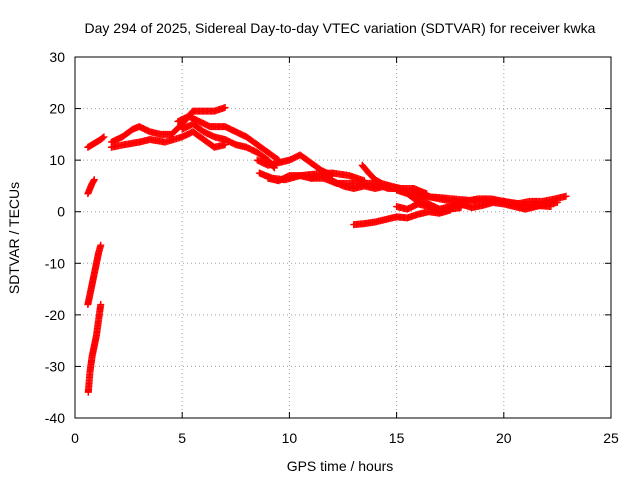  Describe the element at coordinates (182, 438) in the screenshot. I see `x-tick-label: 5` at that location.